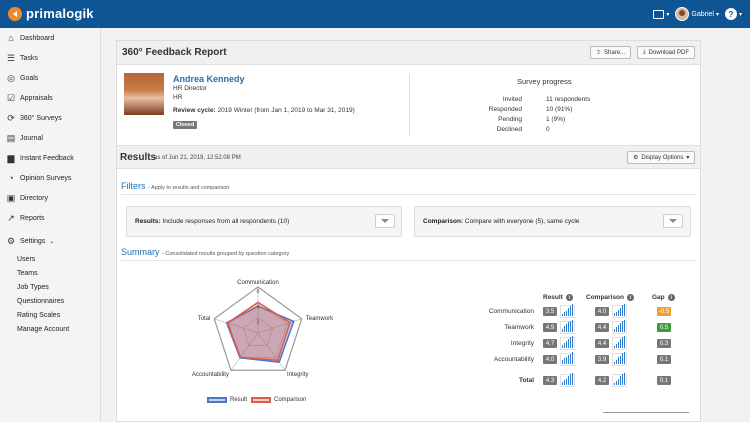  I want to click on org-switcher: ▾, so click(661, 14).